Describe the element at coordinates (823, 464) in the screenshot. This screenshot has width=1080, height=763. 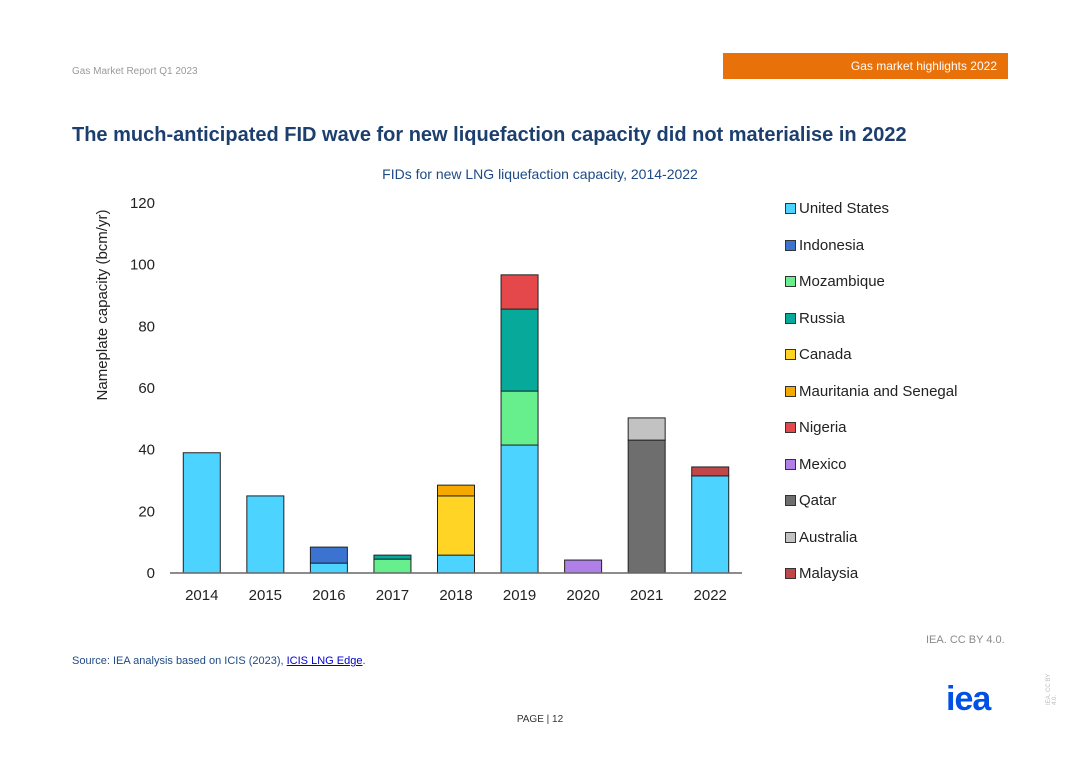
I see `legend-label: Mexico` at that location.